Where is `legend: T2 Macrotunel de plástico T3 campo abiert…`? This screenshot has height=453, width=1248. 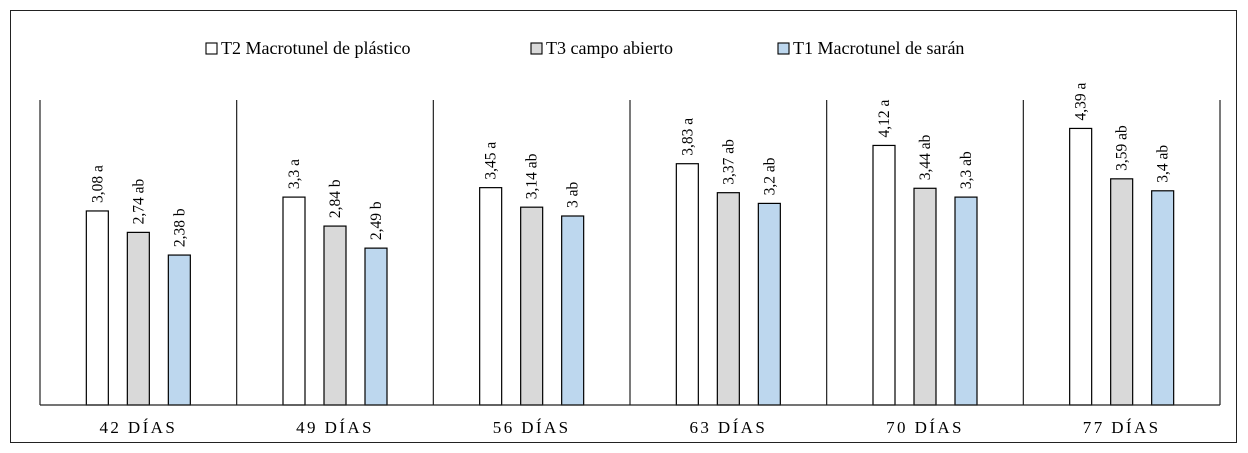
legend: T2 Macrotunel de plástico T3 campo abiert… is located at coordinates (584, 48).